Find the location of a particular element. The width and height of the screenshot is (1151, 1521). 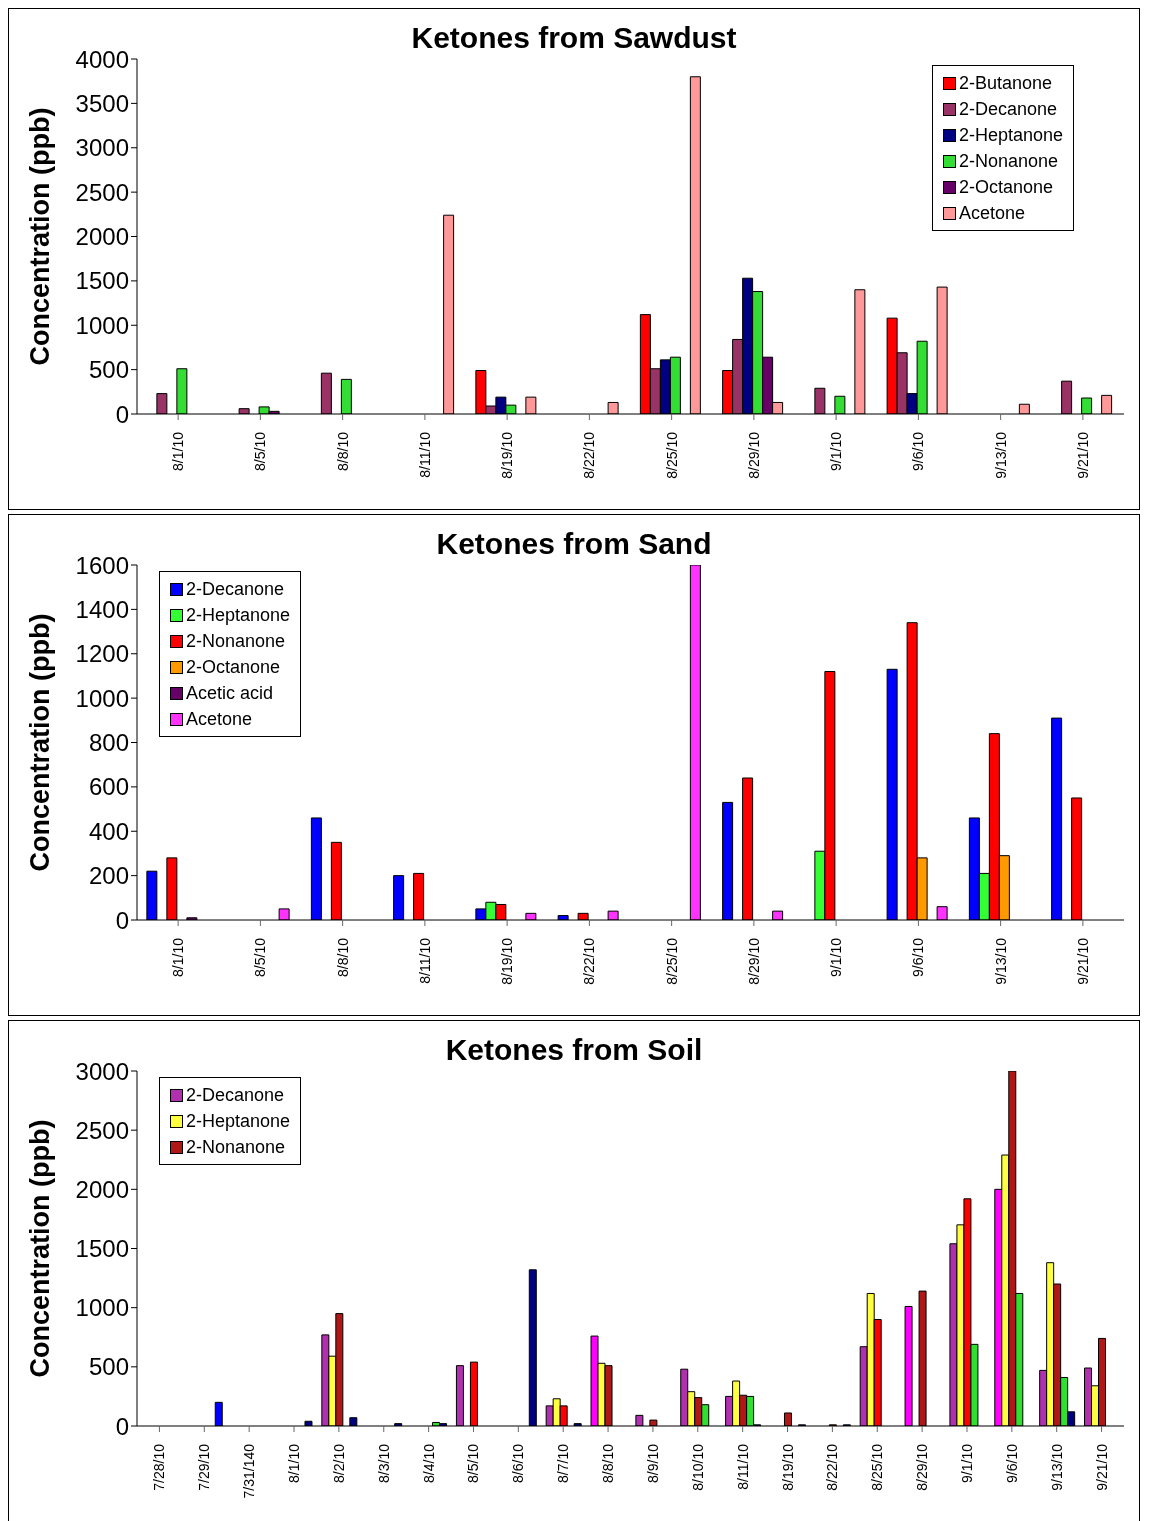

y-tick-label: 3500 is located at coordinates (102, 103).